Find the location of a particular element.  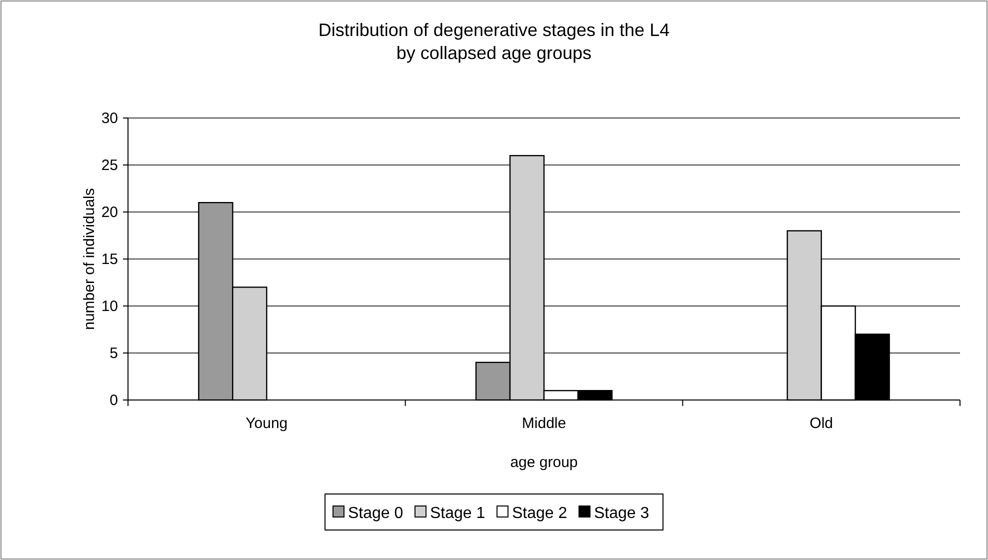

legend-label: Stage 3 is located at coordinates (622, 513).